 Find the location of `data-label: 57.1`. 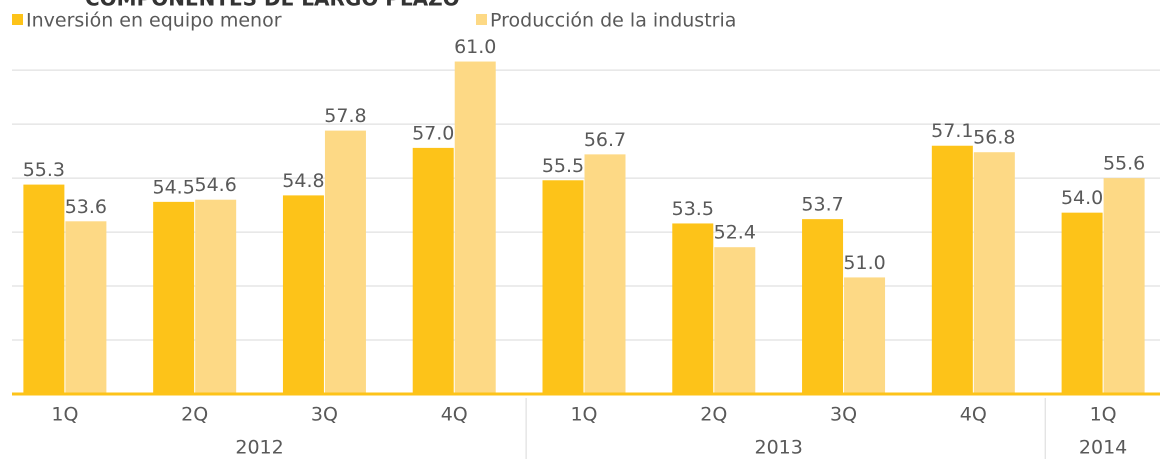

data-label: 57.1 is located at coordinates (952, 131).